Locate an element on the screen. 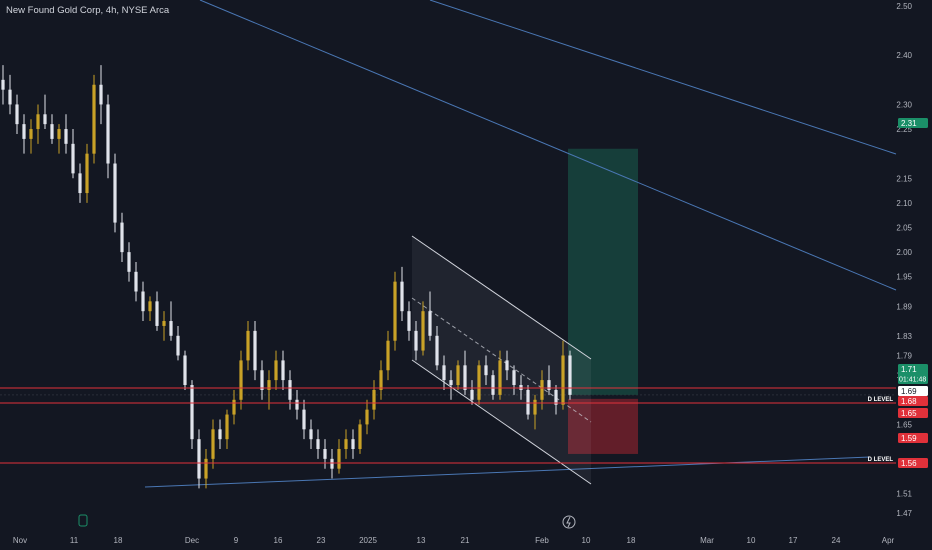  level-price-tag-3: 1.65 is located at coordinates (909, 413).